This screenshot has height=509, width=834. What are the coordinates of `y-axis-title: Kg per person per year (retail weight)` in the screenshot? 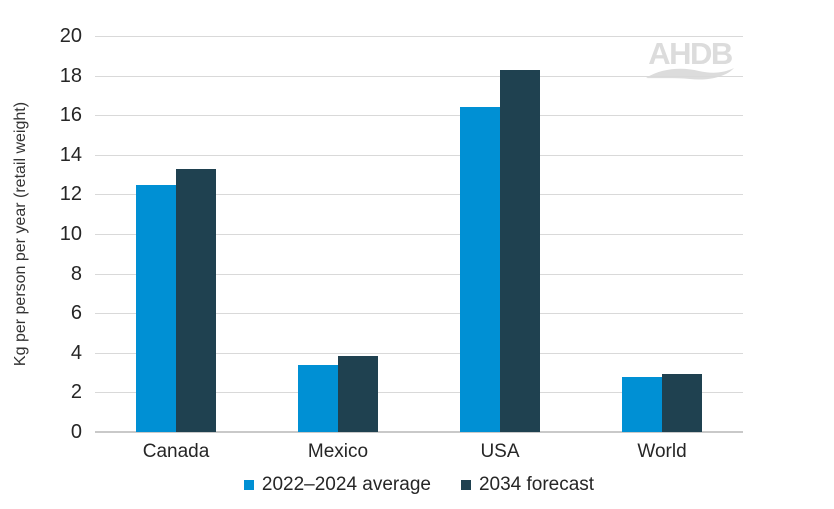 It's located at (20, 234).